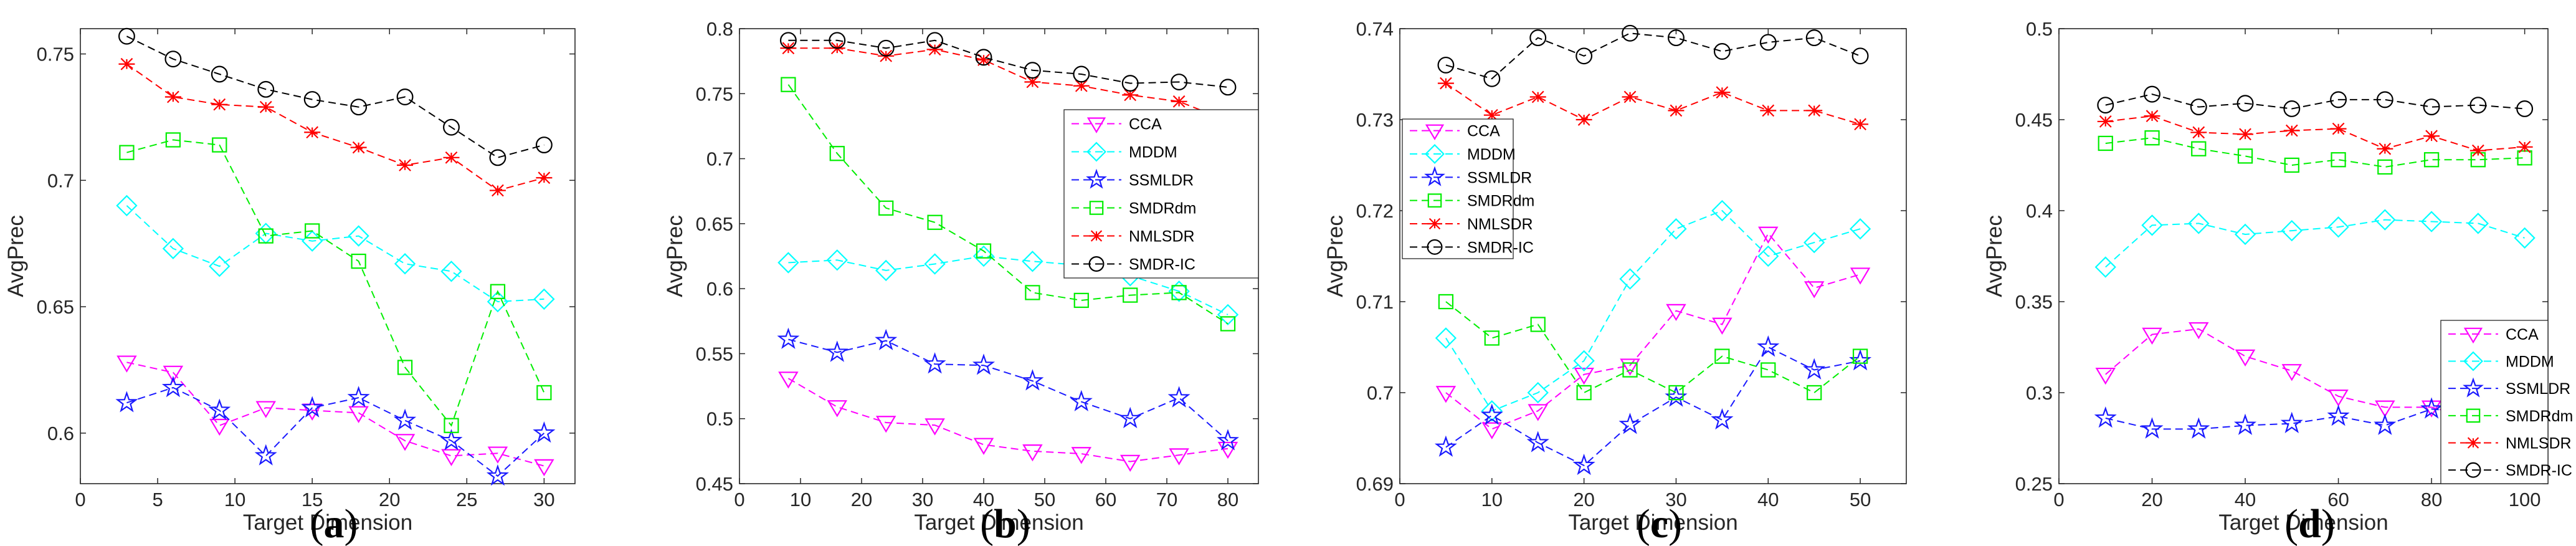  Describe the element at coordinates (1468, 189) in the screenshot. I see `panel-c-legend: CCA MDDM SSMLDR SMDRdm NMLSDR SMDR-IC` at that location.